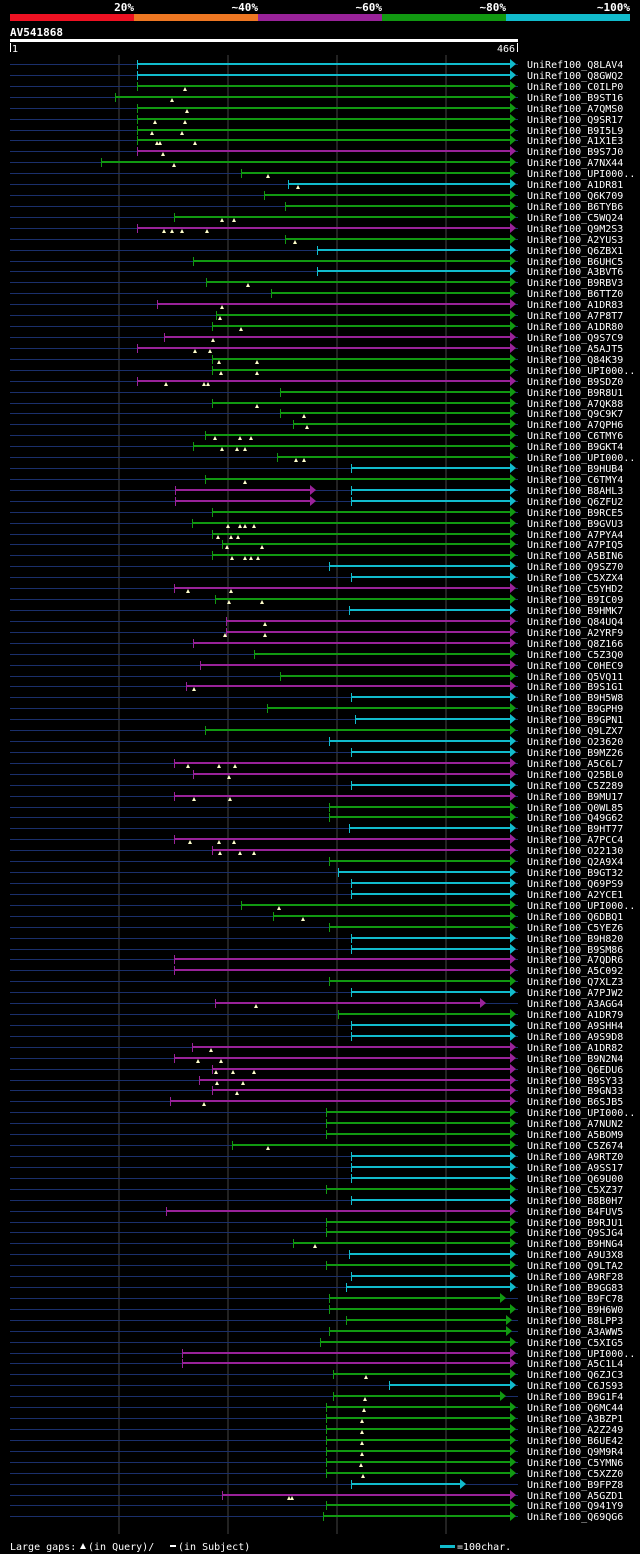 The width and height of the screenshot is (640, 1554). What do you see at coordinates (316, 294) in the screenshot?
I see `hit-row: UniRef100_B6TTZ0` at bounding box center [316, 294].